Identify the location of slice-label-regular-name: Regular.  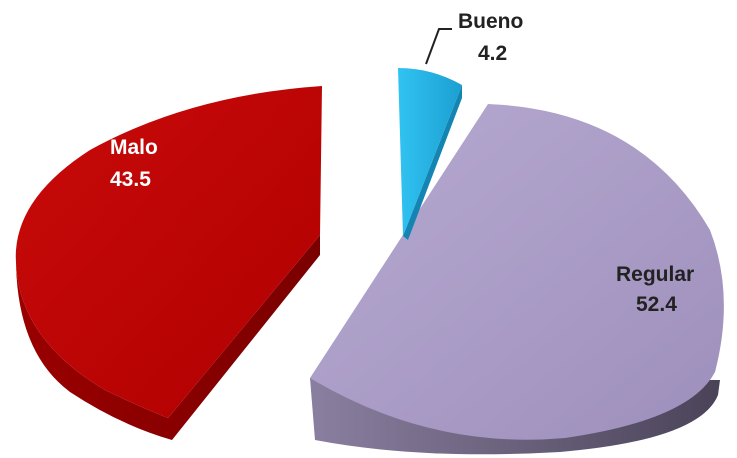
(655, 274).